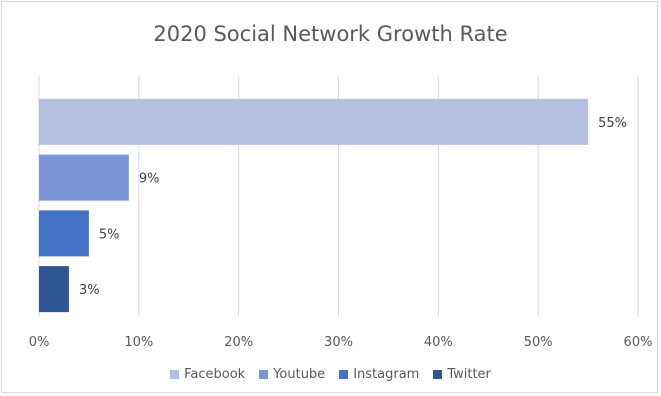  I want to click on legend-item-instagram: Instagram, so click(379, 374).